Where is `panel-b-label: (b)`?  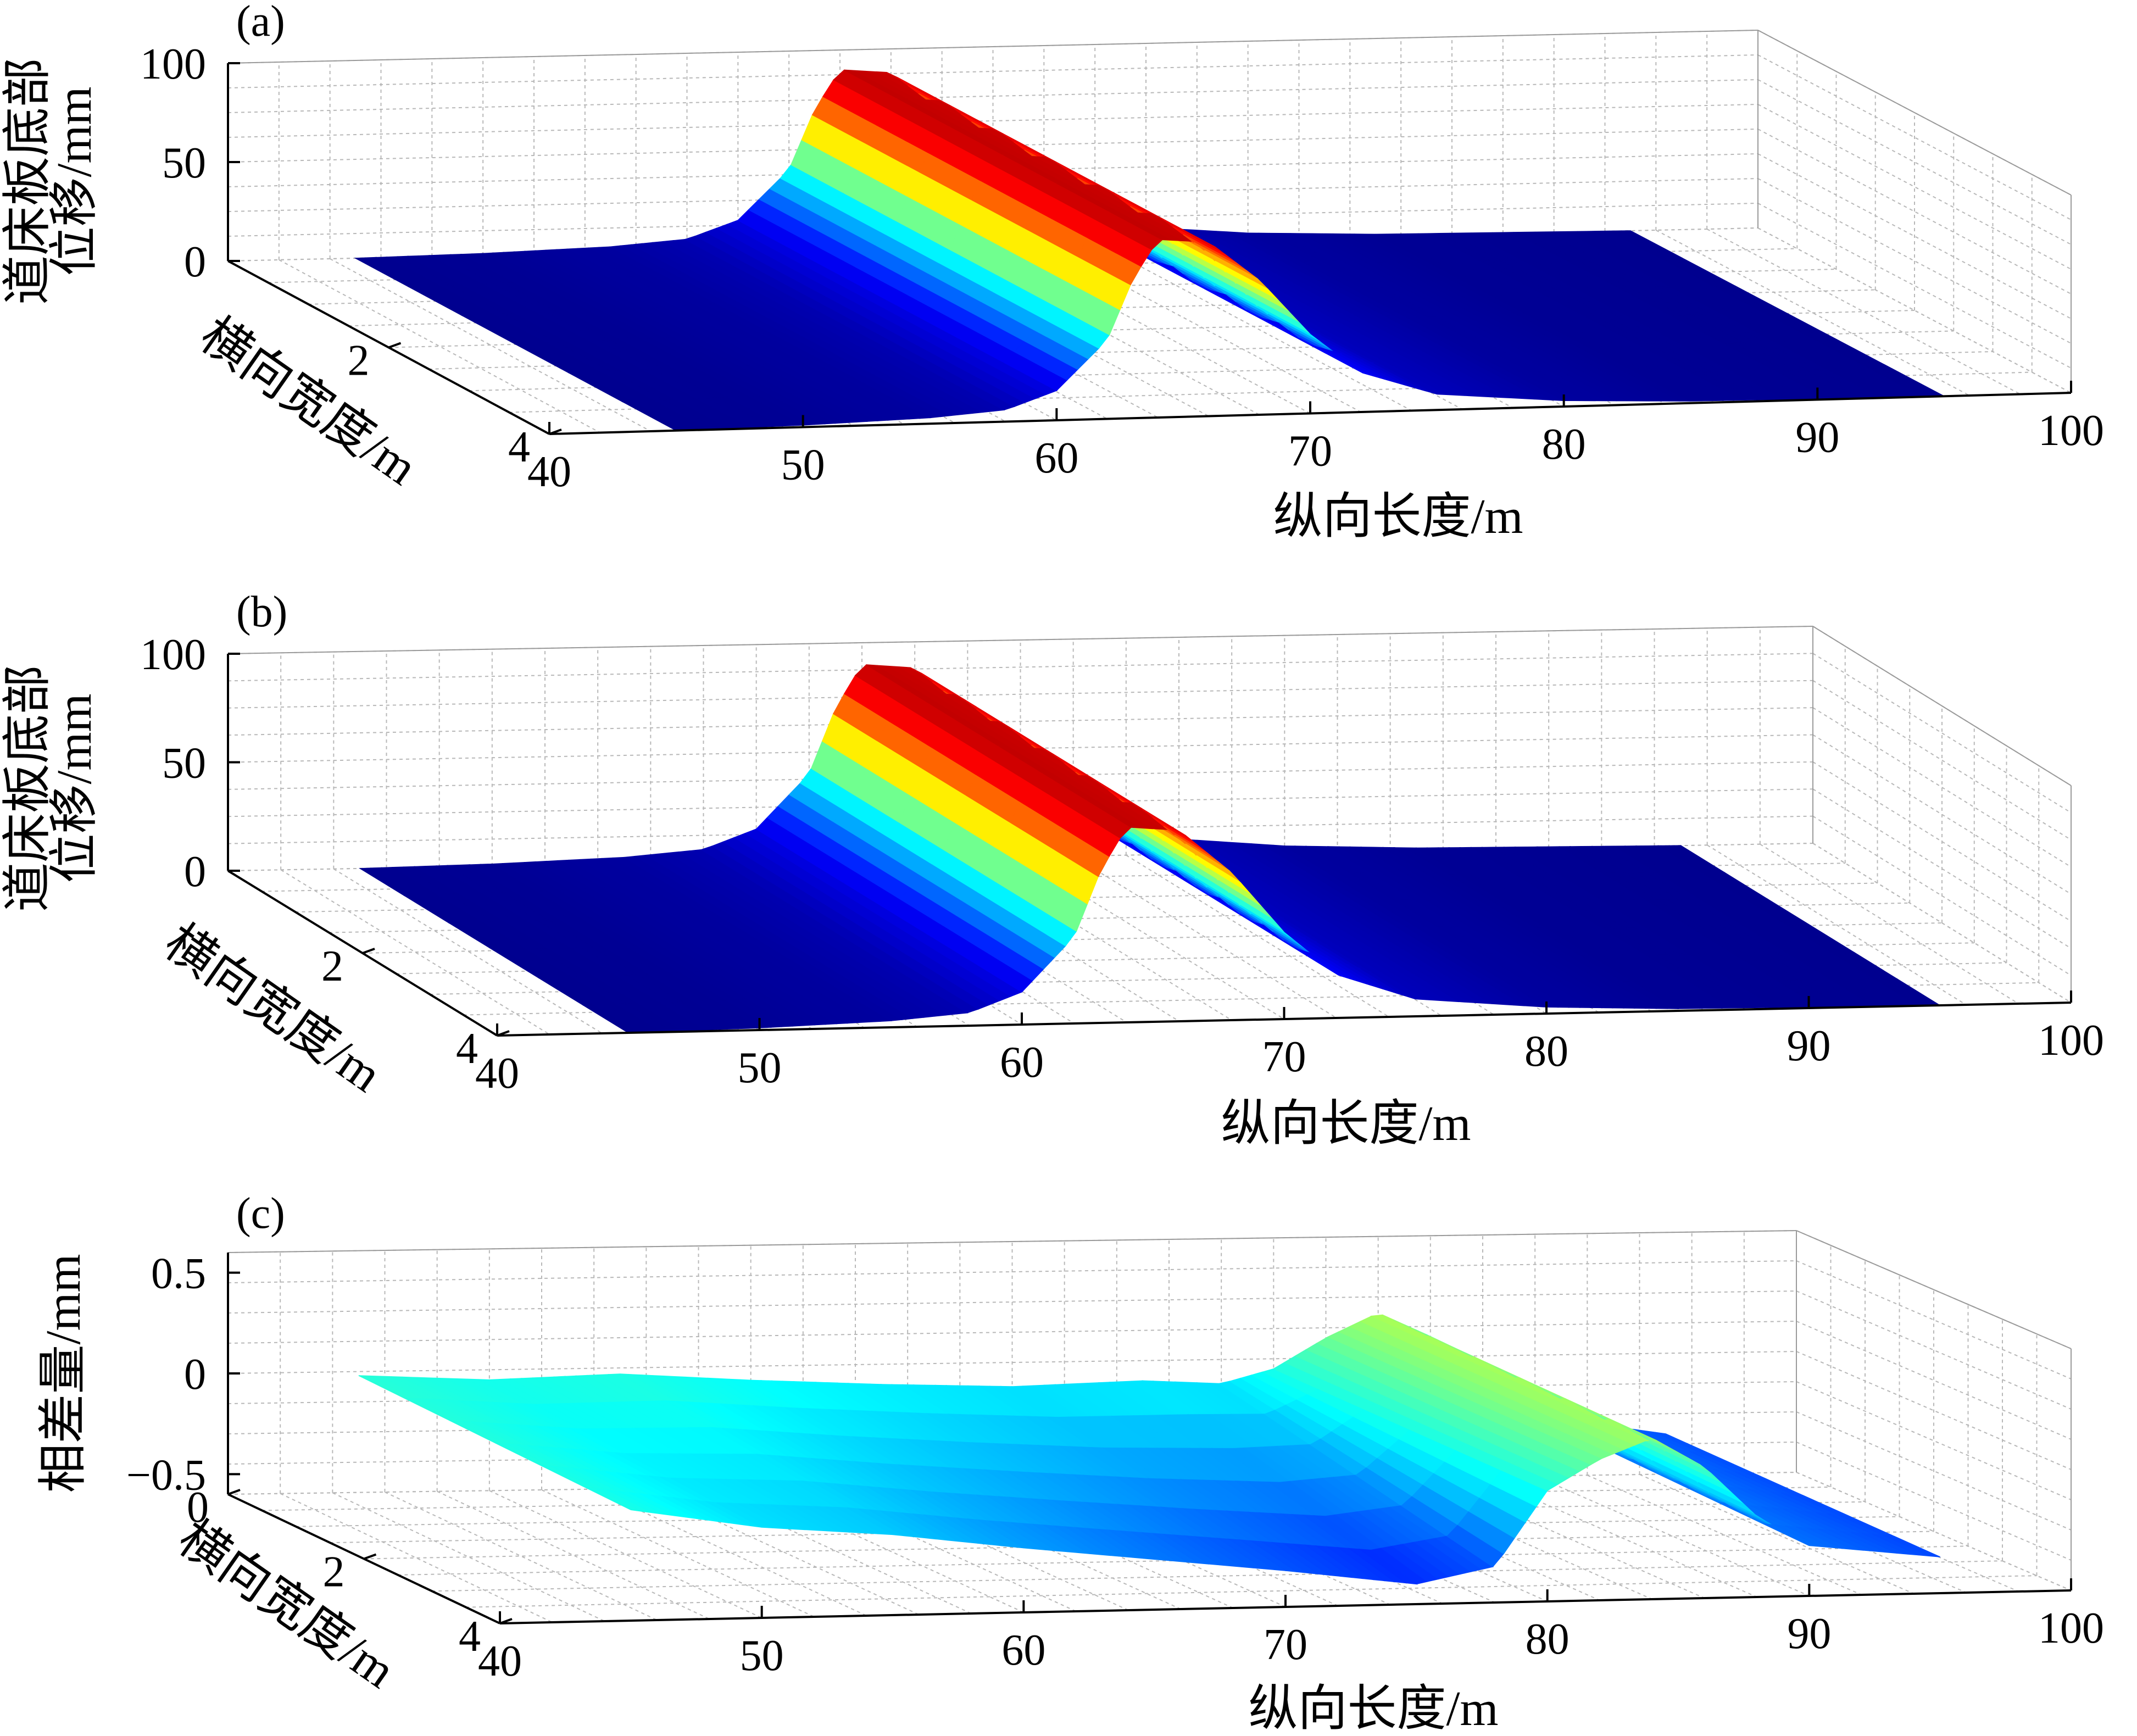
panel-b-label: (b) is located at coordinates (261, 612).